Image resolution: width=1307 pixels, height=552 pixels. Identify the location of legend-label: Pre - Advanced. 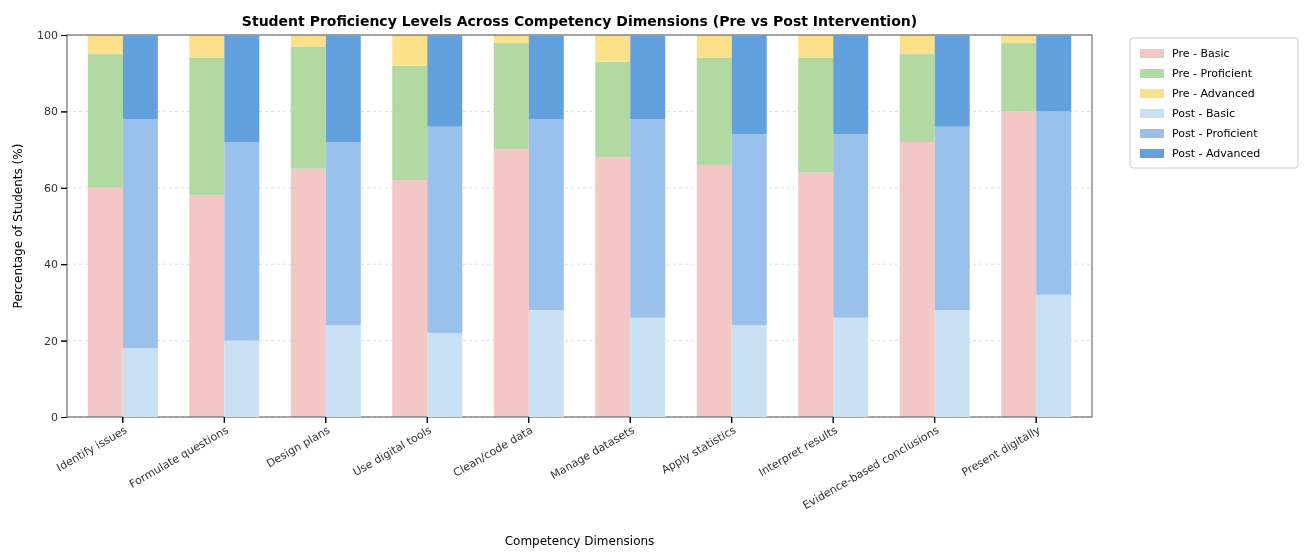
(1213, 93).